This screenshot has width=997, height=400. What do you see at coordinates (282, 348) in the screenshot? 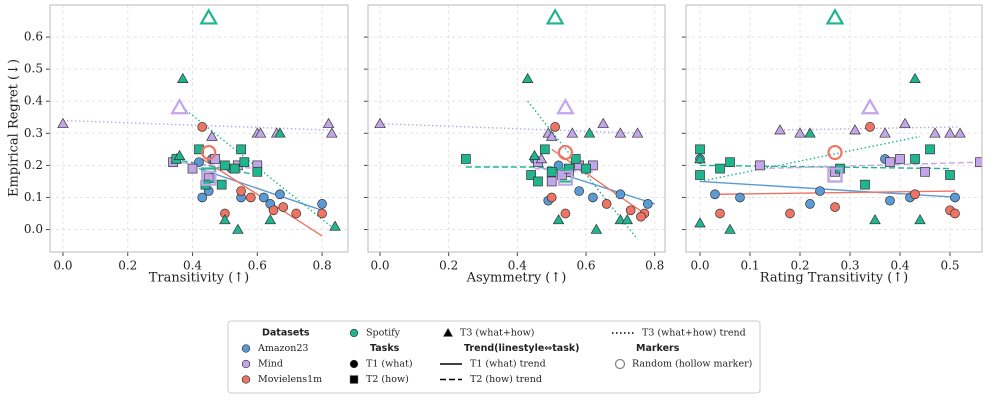
I see `legend-label: Amazon23` at bounding box center [282, 348].